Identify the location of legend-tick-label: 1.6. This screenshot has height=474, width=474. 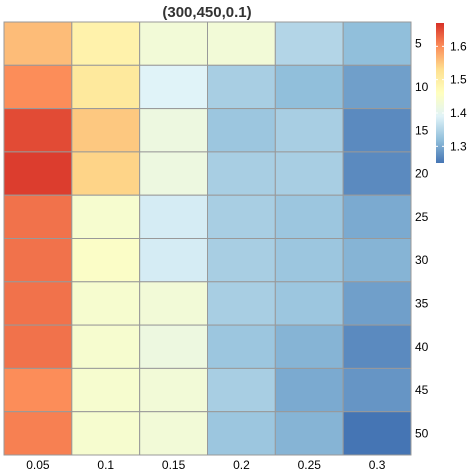
(458, 46).